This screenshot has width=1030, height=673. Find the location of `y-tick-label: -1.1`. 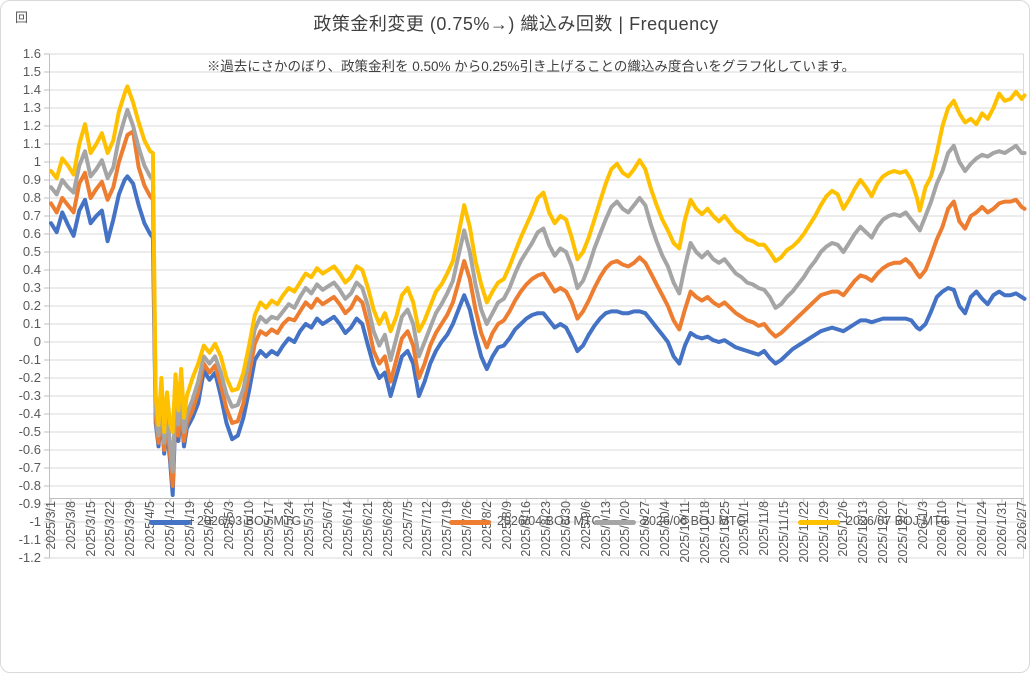

y-tick-label: -1.1 is located at coordinates (29, 539).